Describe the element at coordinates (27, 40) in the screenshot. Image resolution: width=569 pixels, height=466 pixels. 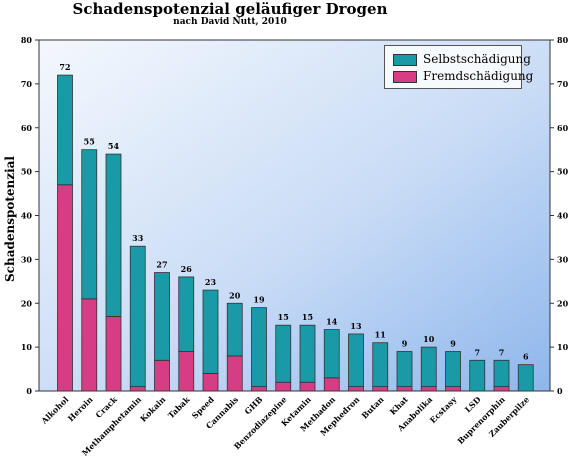
I see `y-tick-label-left: 80` at that location.